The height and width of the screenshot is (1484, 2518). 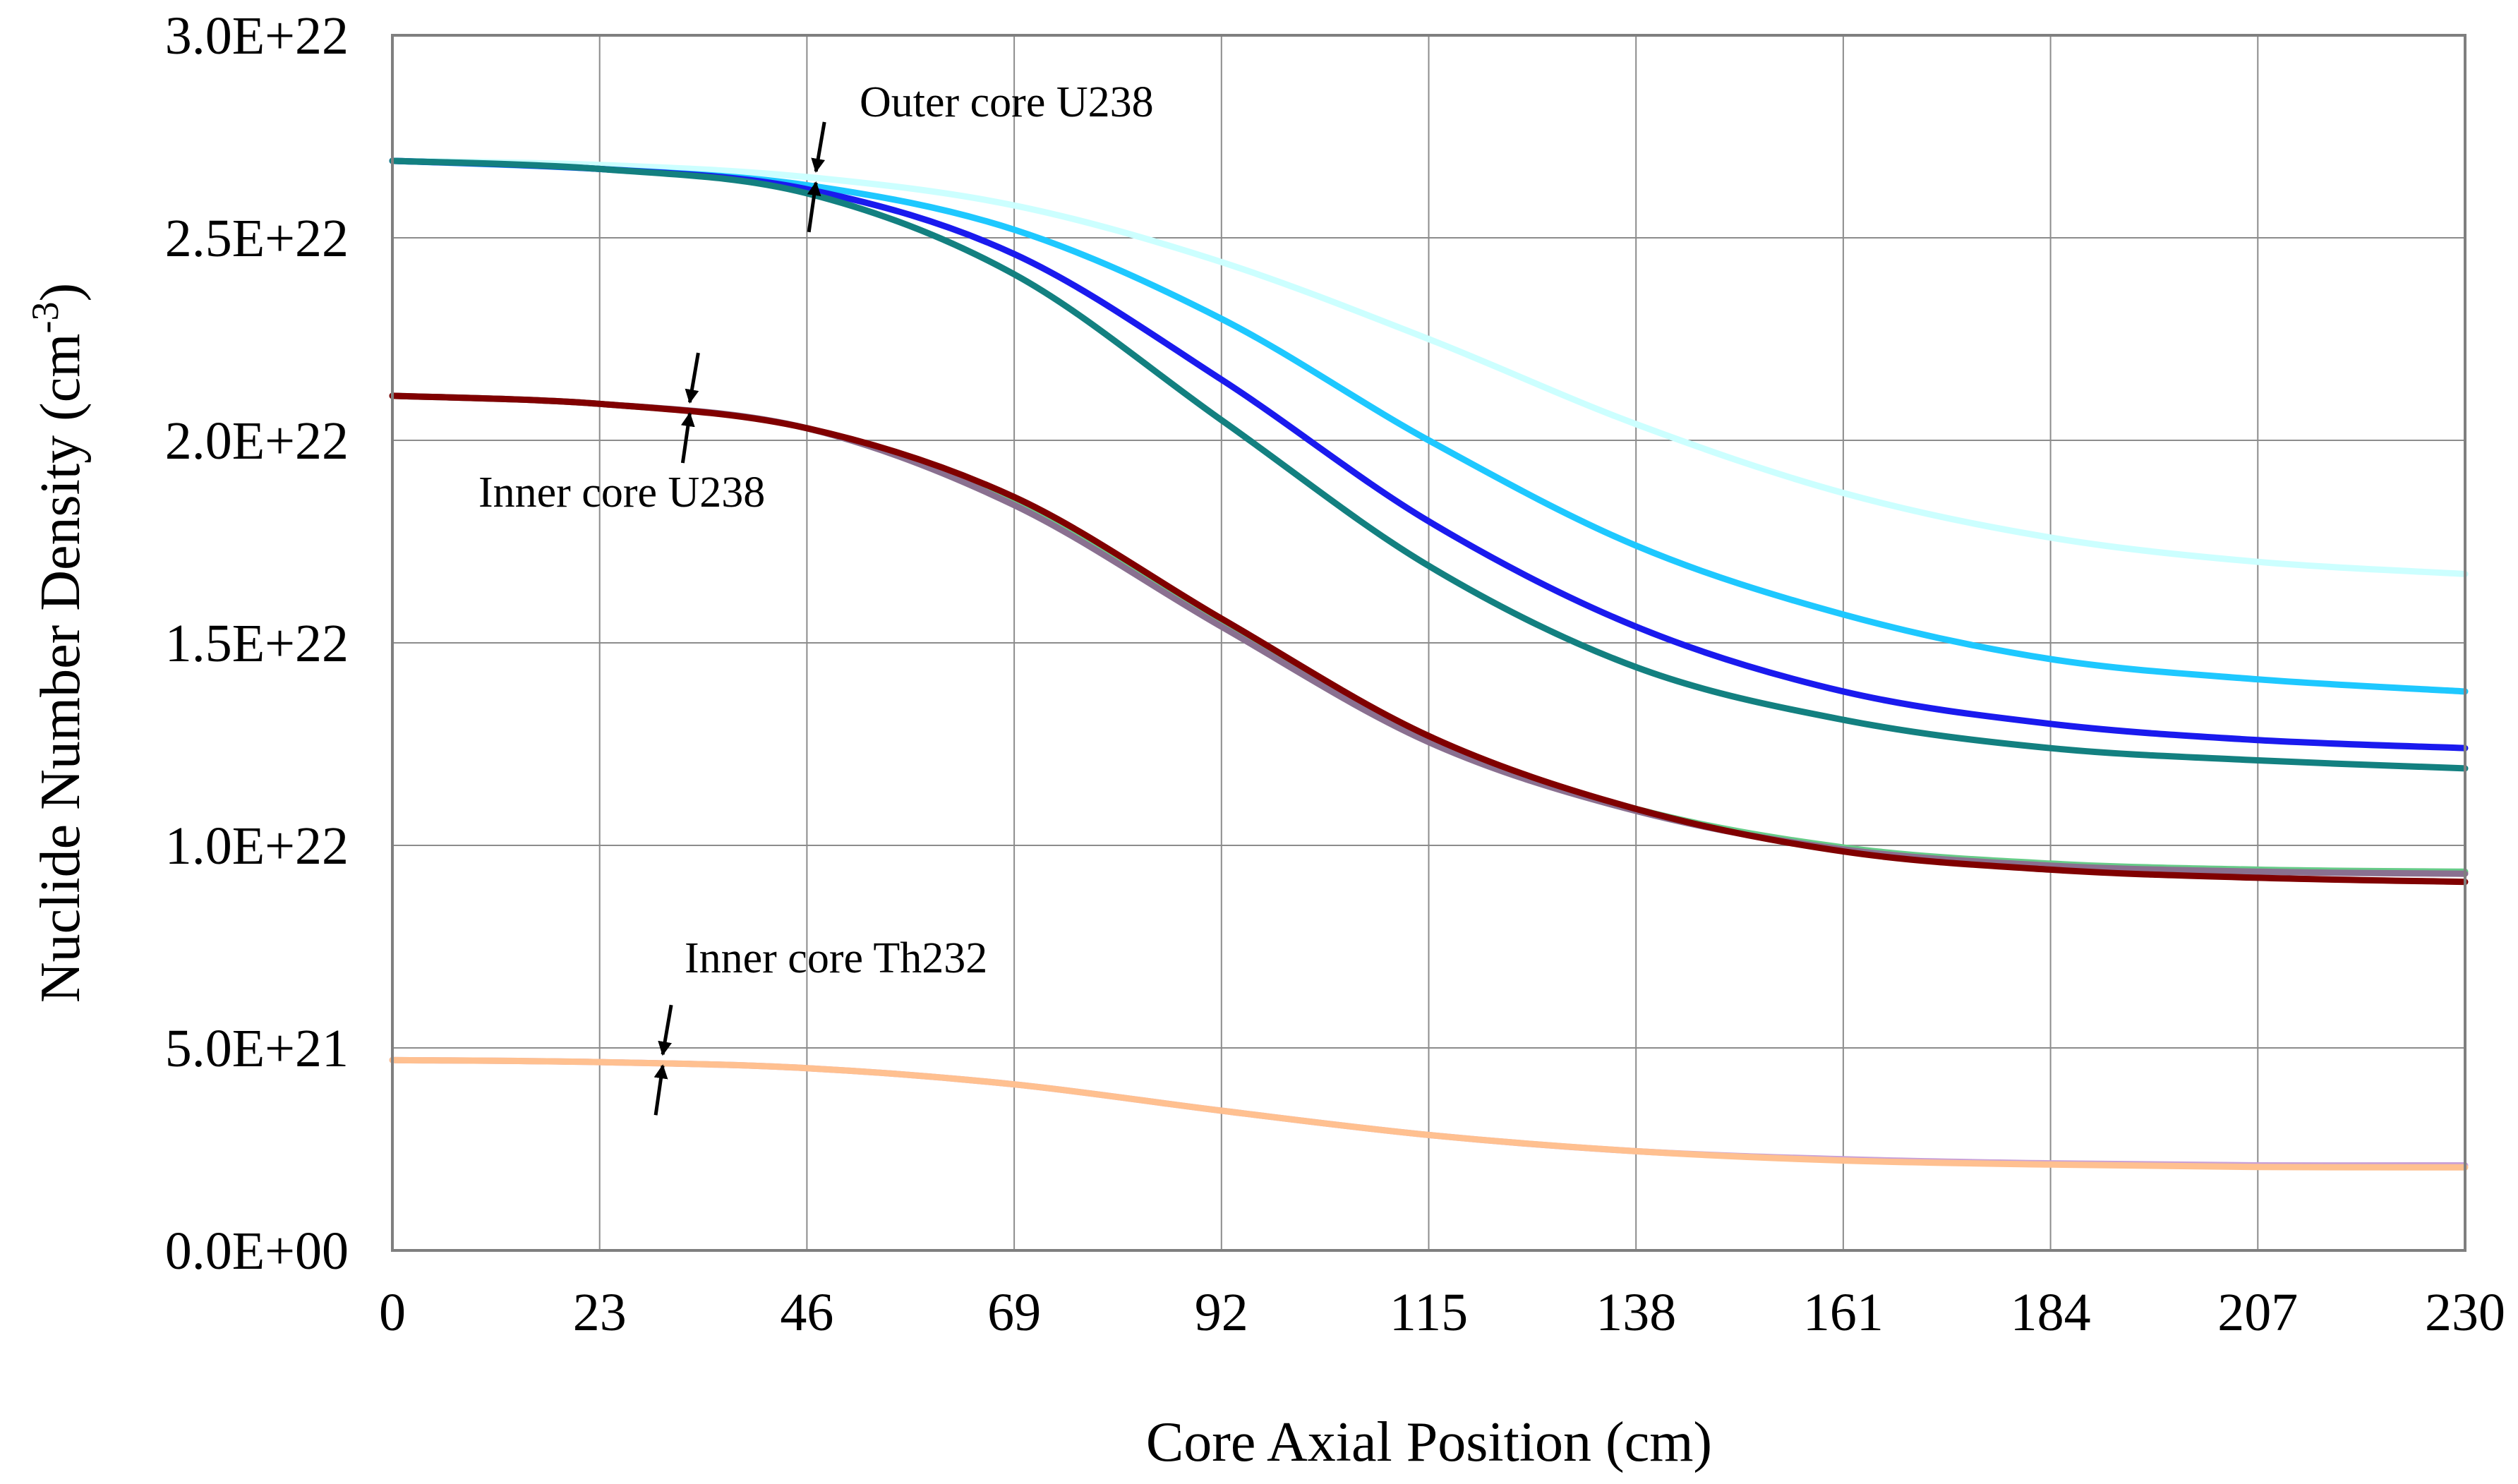 I want to click on x-tick-label: 184, so click(x=2051, y=1312).